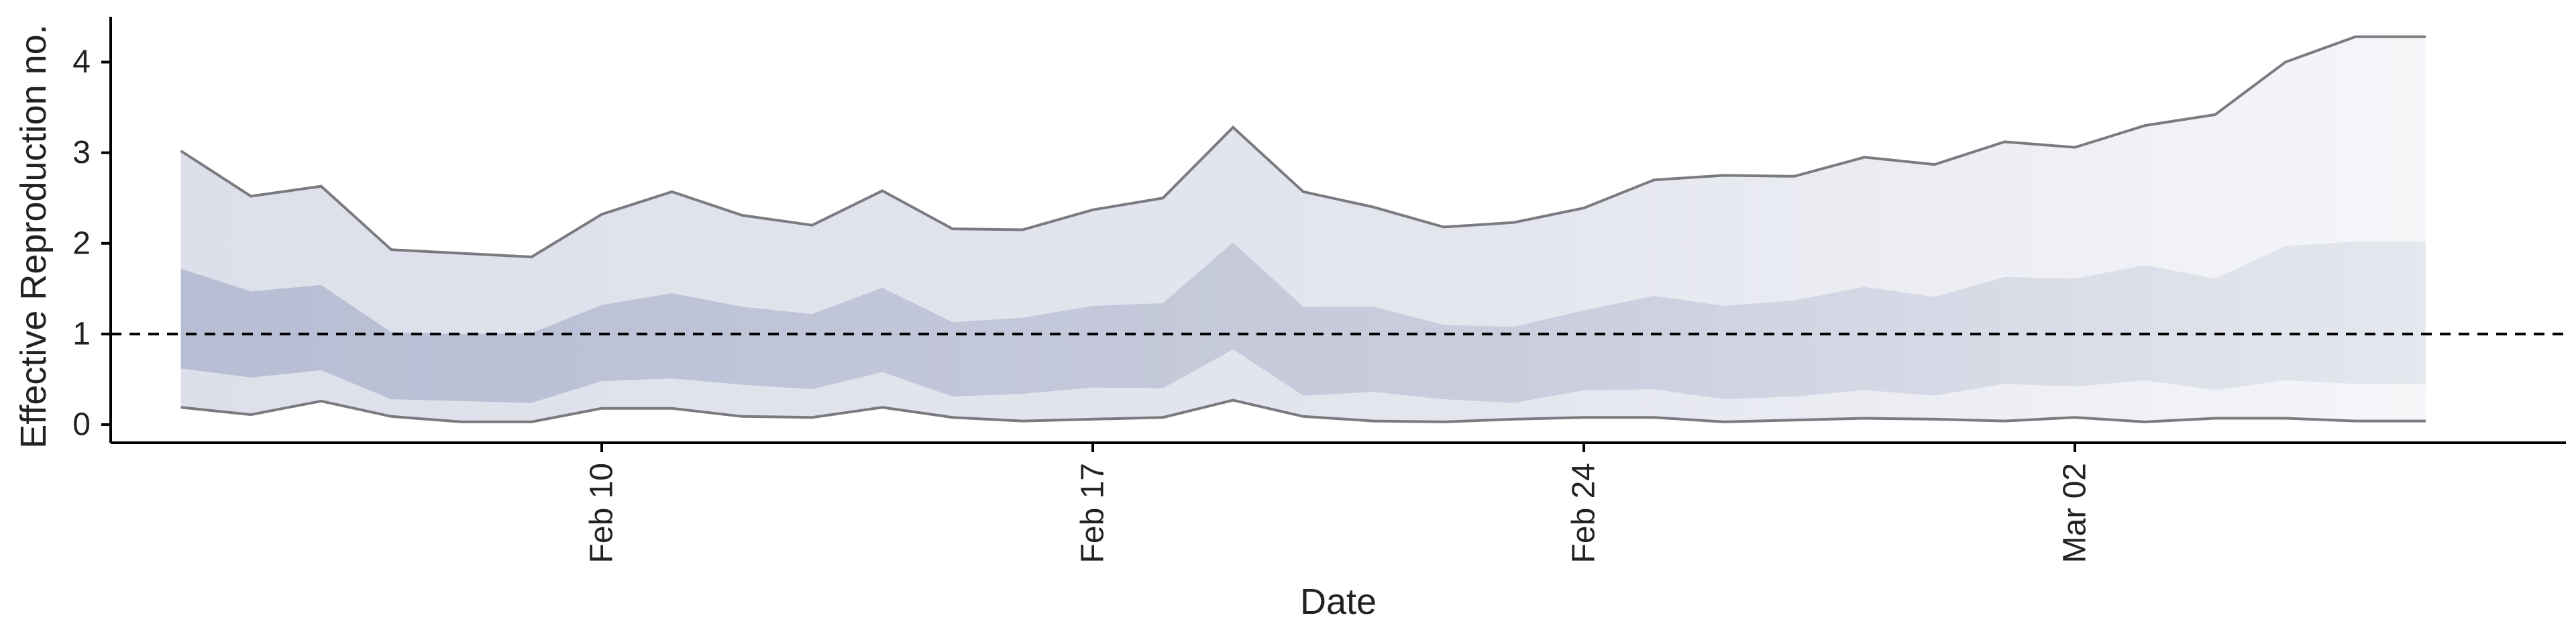  What do you see at coordinates (92, 230) in the screenshot?
I see `y-axis: 0 1 2 3 4` at bounding box center [92, 230].